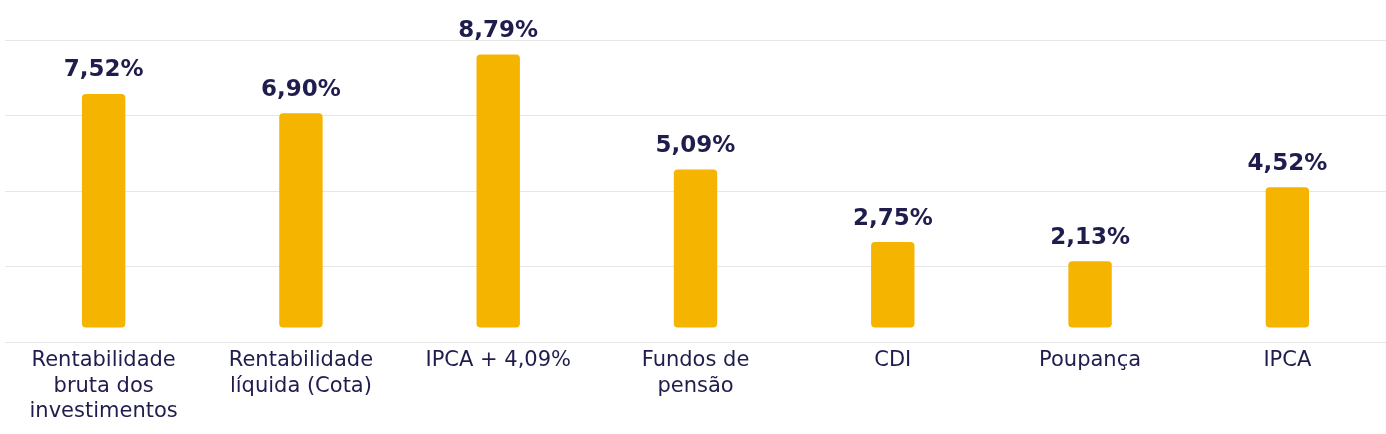 The width and height of the screenshot is (1386, 434). Describe the element at coordinates (498, 29) in the screenshot. I see `data-label: 8,79%` at that location.